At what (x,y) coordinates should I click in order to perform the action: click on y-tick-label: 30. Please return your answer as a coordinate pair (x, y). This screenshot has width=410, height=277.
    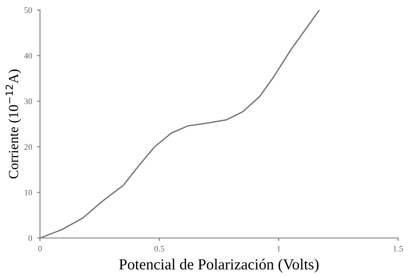
    Looking at the image, I should click on (28, 101).